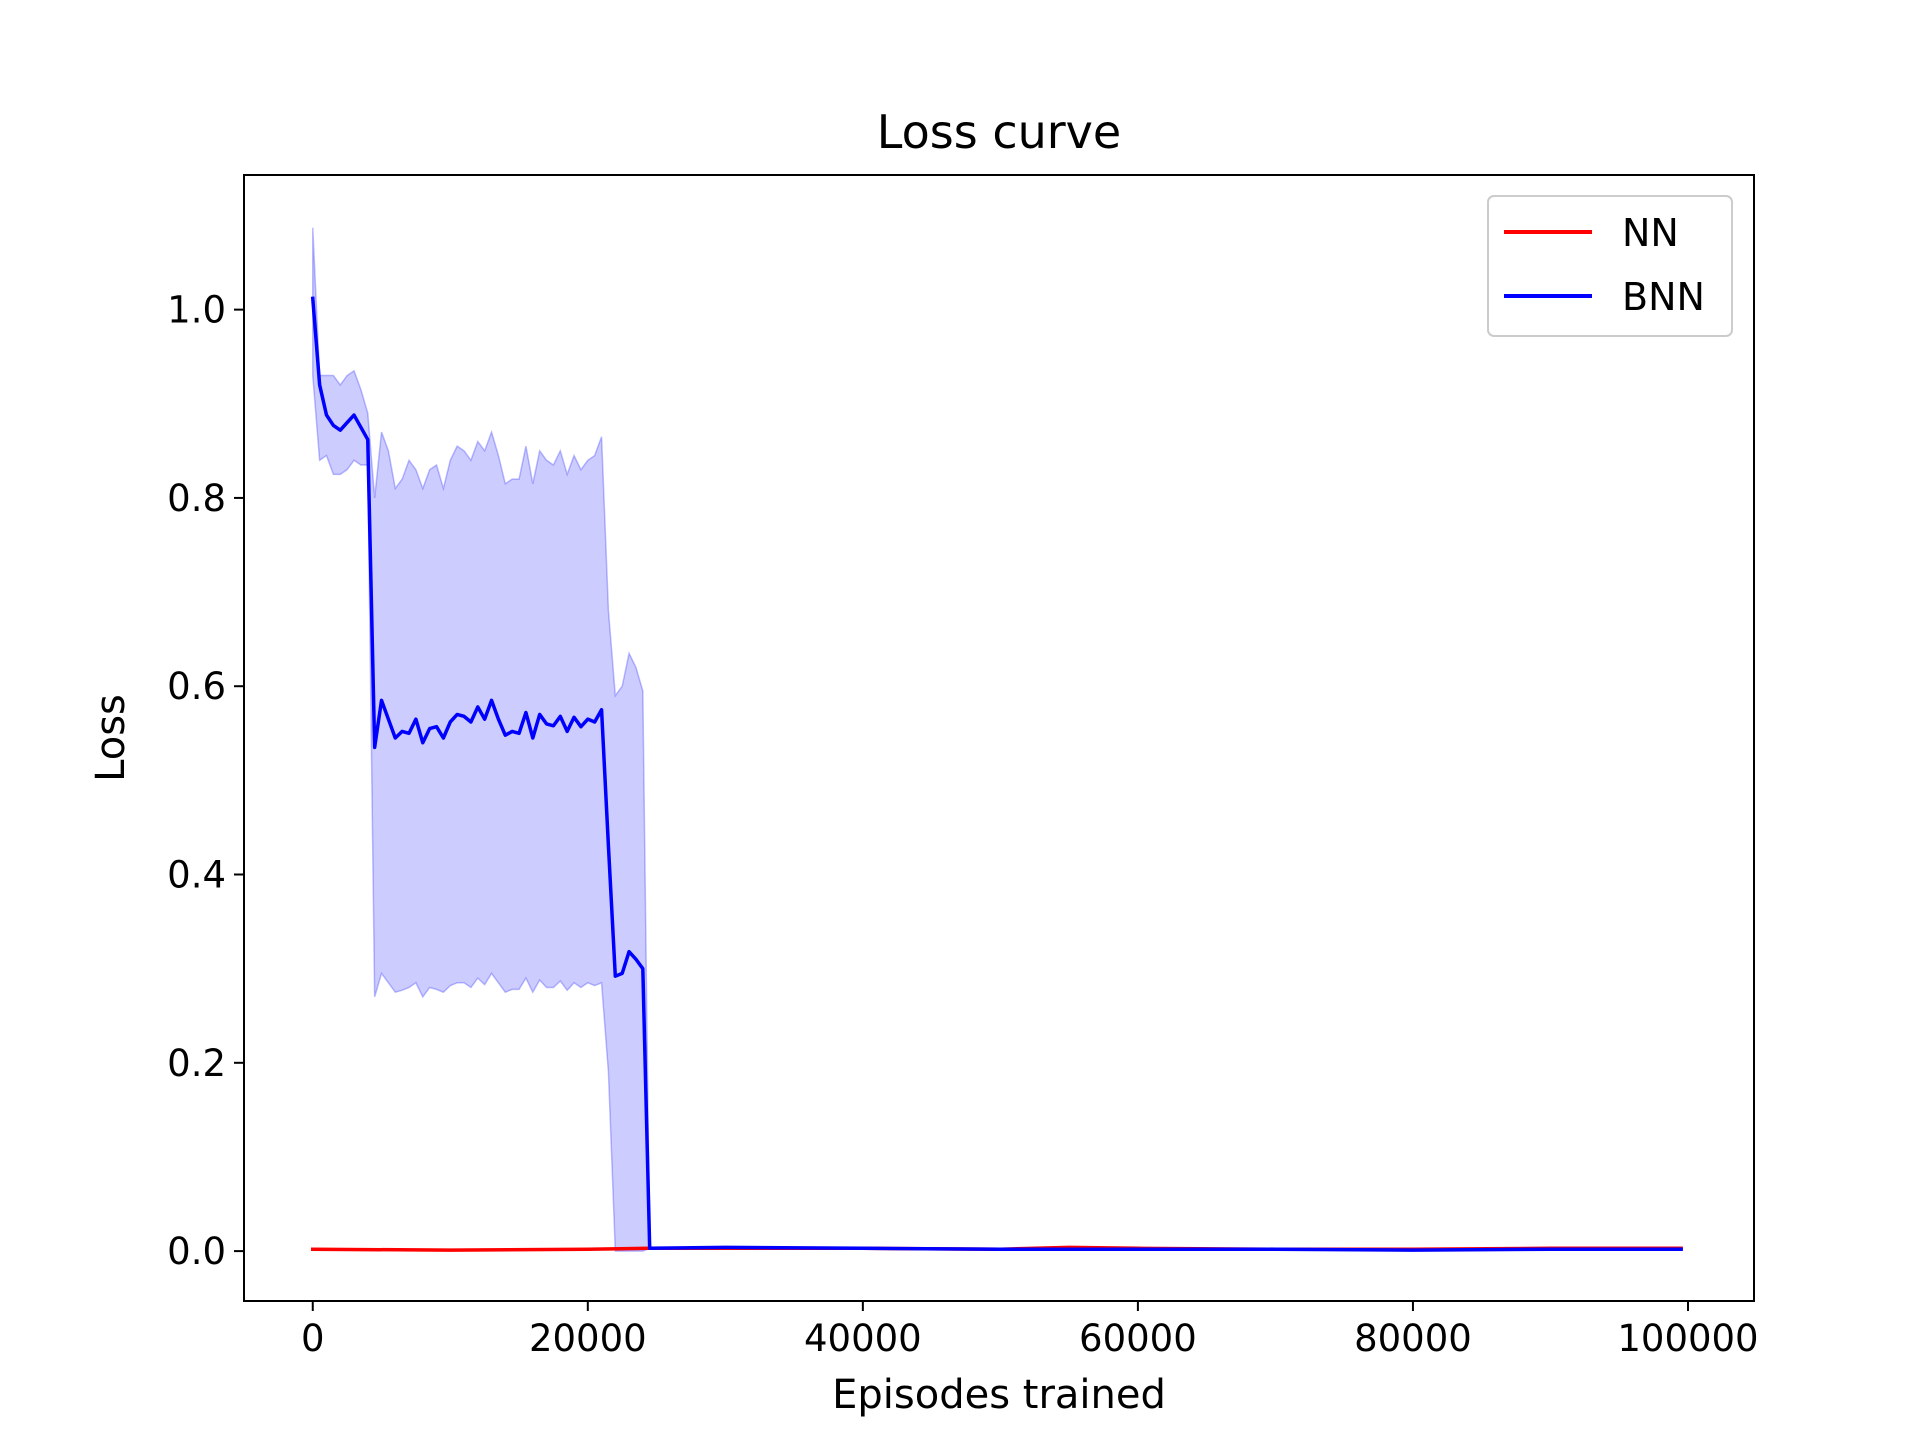  What do you see at coordinates (1663, 297) in the screenshot?
I see `legend-label-bnn: BNN` at bounding box center [1663, 297].